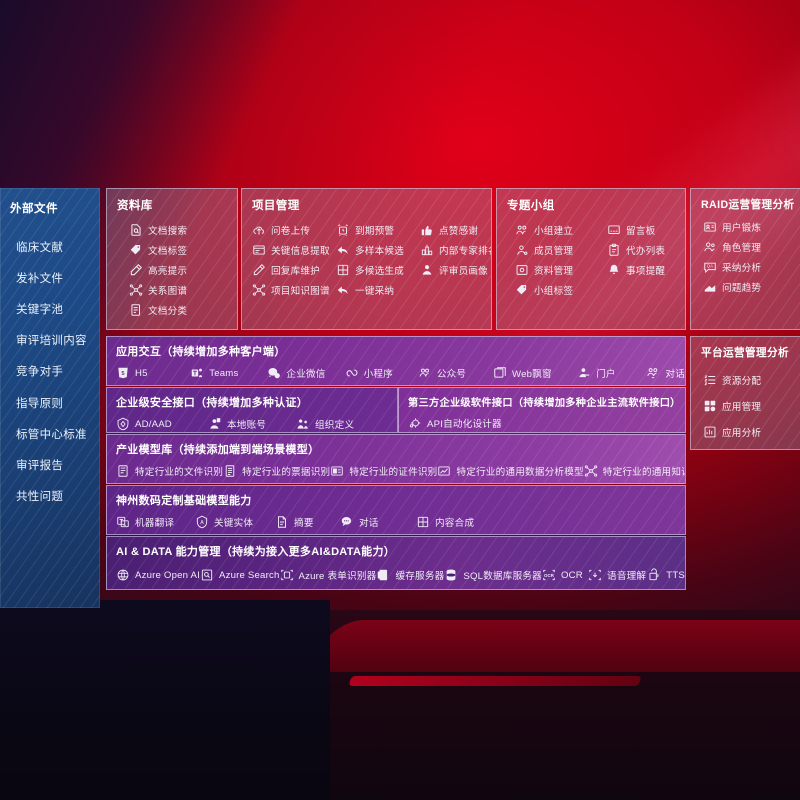  I want to click on panel-topic-group: 专题小组 小组建立 留言板 成员管理 代办列表, so click(591, 259).